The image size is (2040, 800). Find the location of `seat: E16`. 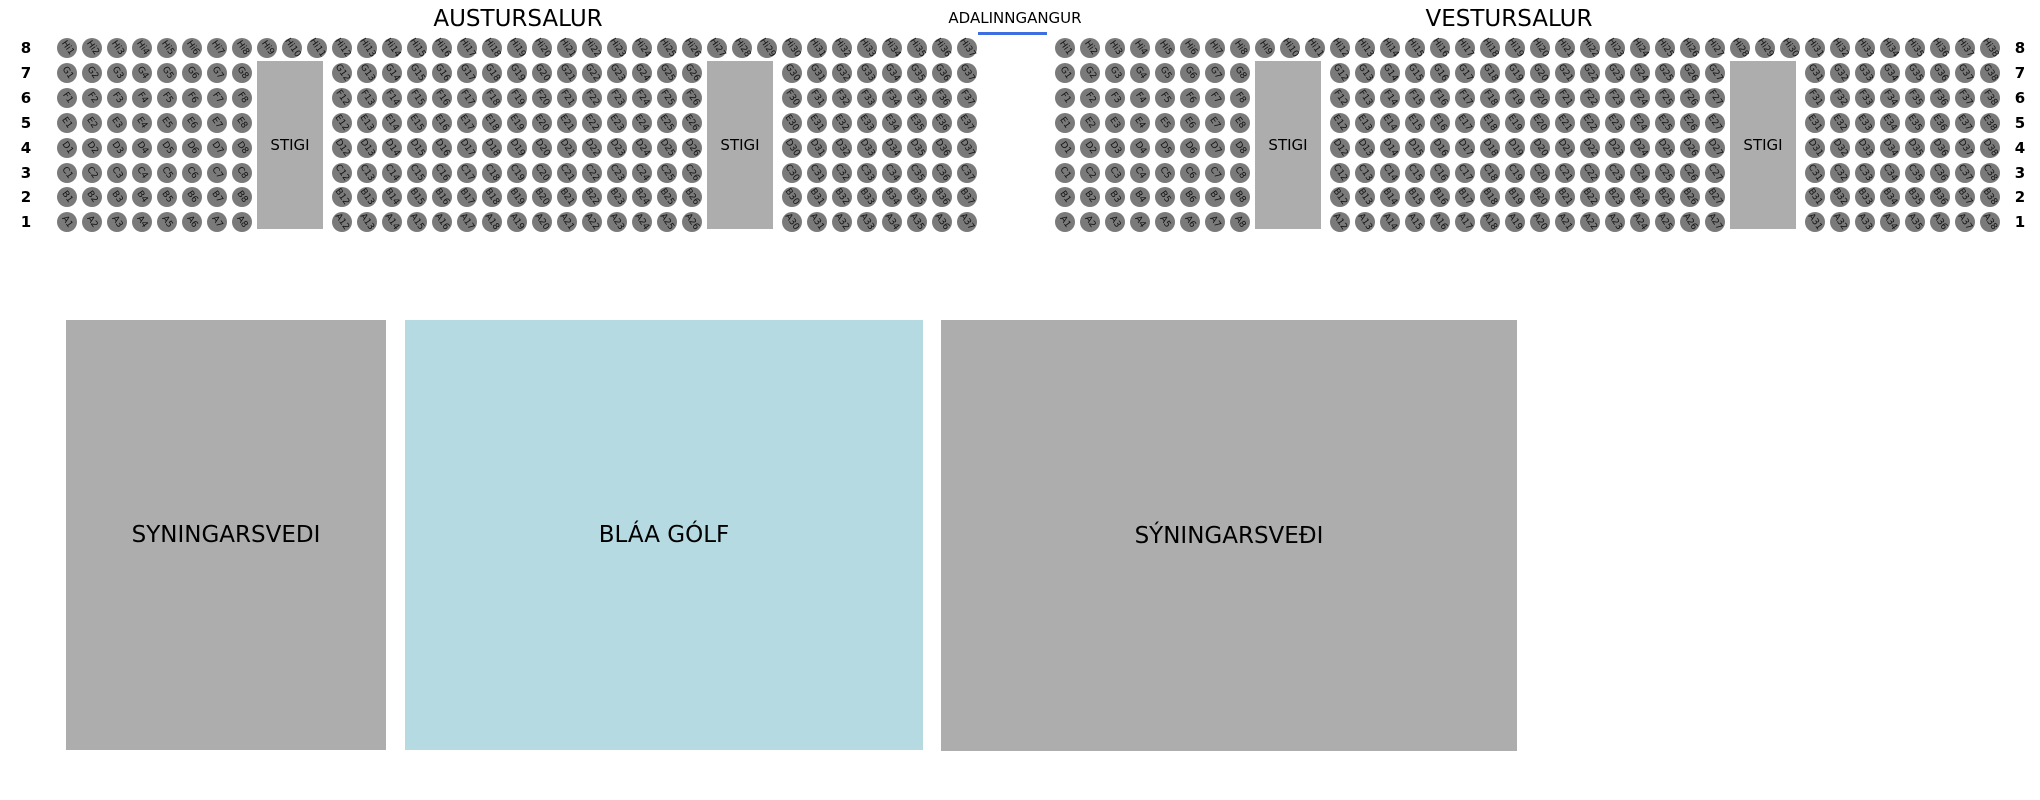

seat: E16 is located at coordinates (1440, 122).